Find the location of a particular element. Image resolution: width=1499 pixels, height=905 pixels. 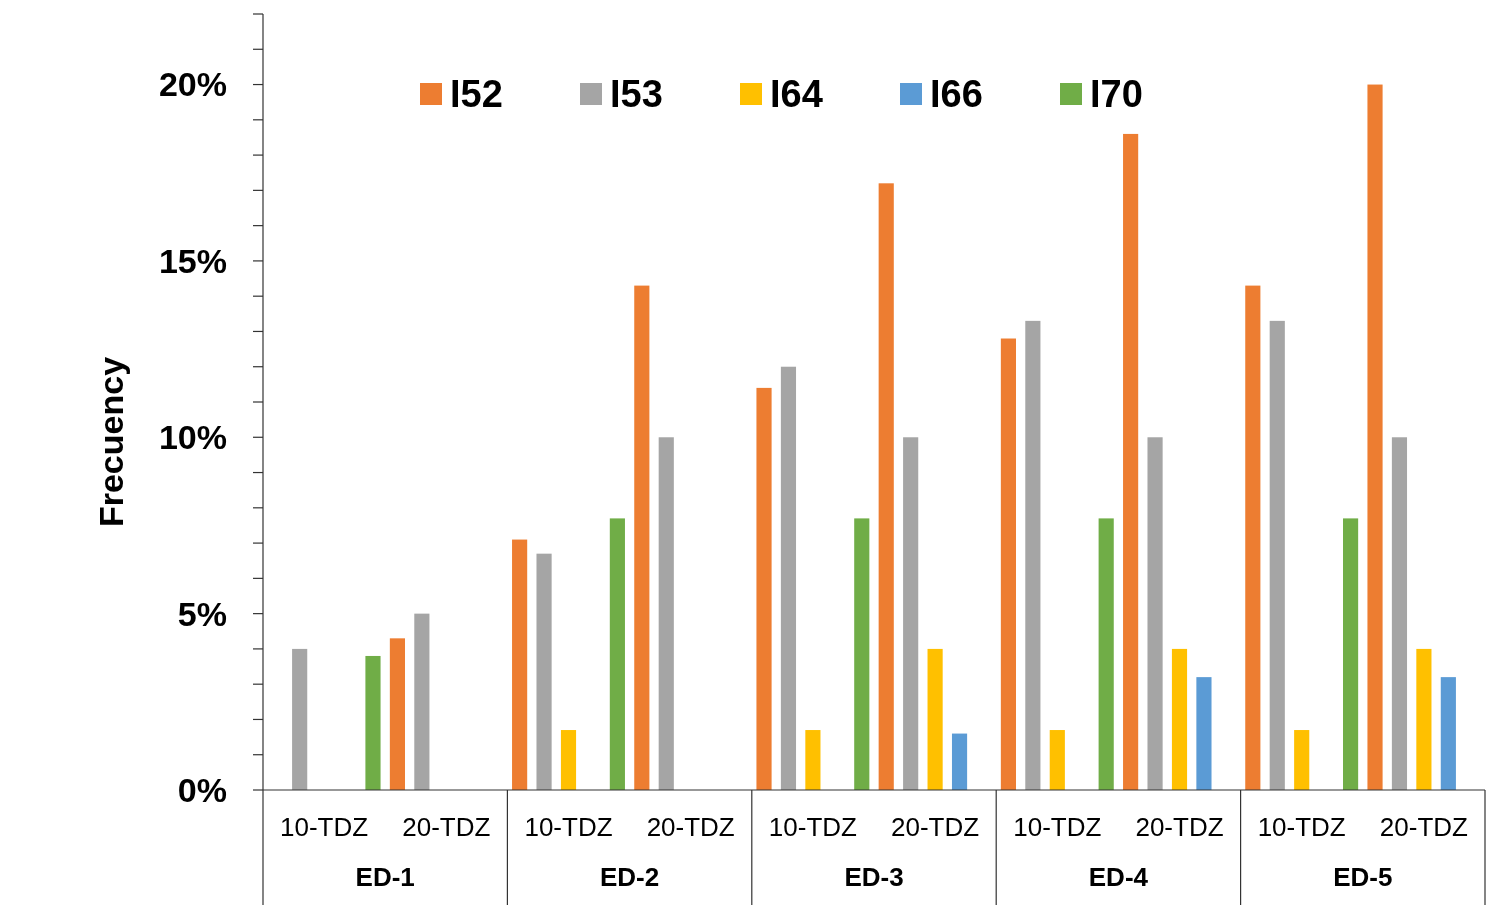

legend-label: I70 is located at coordinates (1116, 94).